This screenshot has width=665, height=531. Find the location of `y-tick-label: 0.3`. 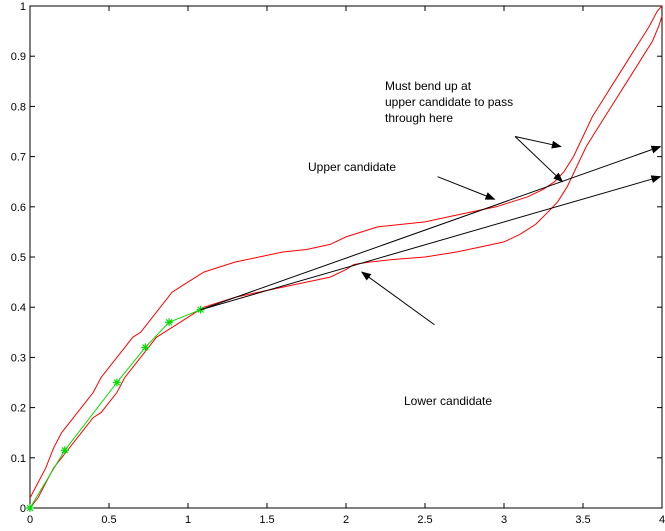

y-tick-label: 0.3 is located at coordinates (18, 358).